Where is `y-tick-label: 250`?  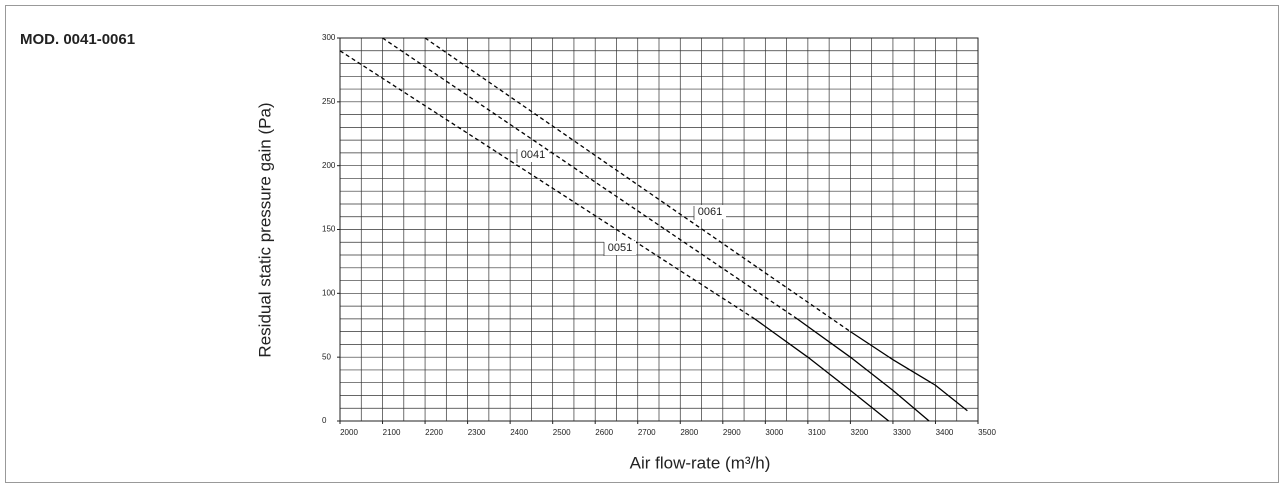 y-tick-label: 250 is located at coordinates (329, 101).